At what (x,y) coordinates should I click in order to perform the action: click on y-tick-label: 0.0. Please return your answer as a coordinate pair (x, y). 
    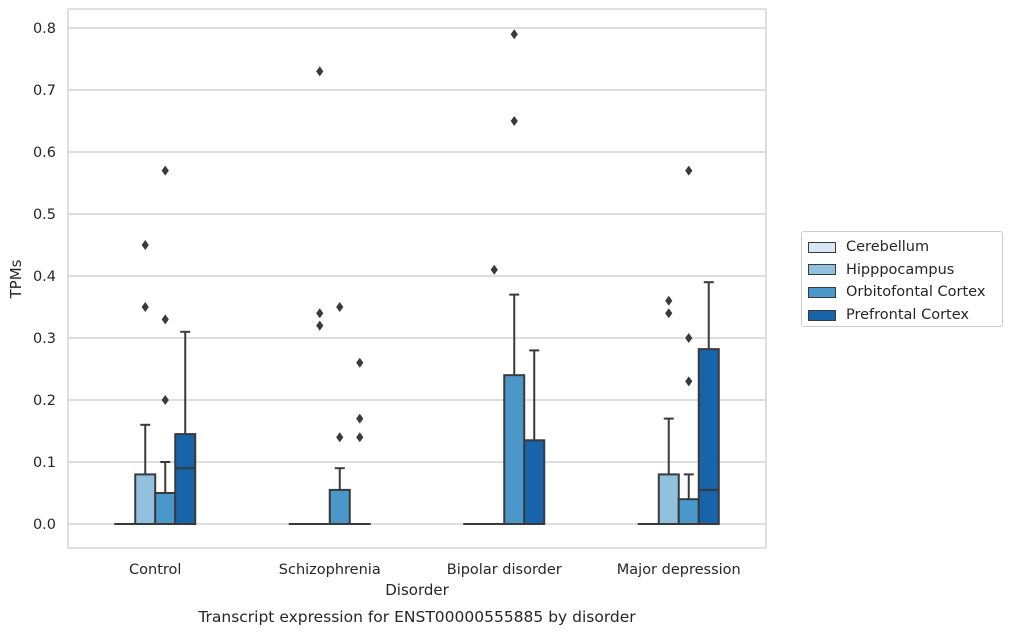
    Looking at the image, I should click on (44, 525).